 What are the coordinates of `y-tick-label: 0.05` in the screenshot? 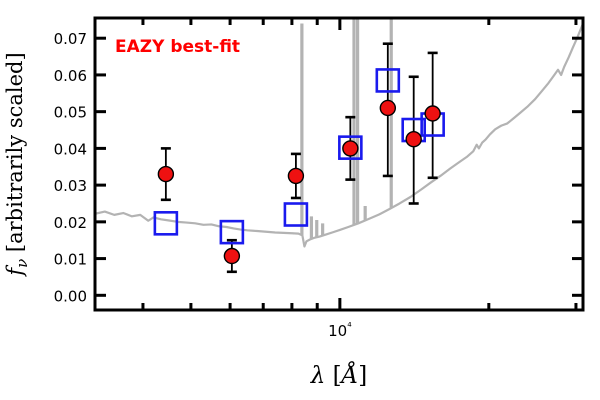 It's located at (70, 113).